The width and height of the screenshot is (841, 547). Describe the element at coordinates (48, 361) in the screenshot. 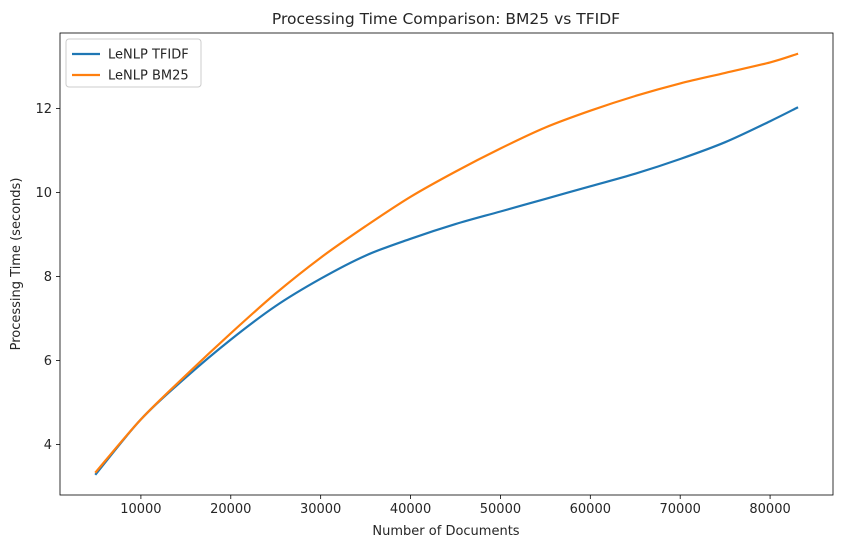

I see `y-tick-label: 6` at that location.